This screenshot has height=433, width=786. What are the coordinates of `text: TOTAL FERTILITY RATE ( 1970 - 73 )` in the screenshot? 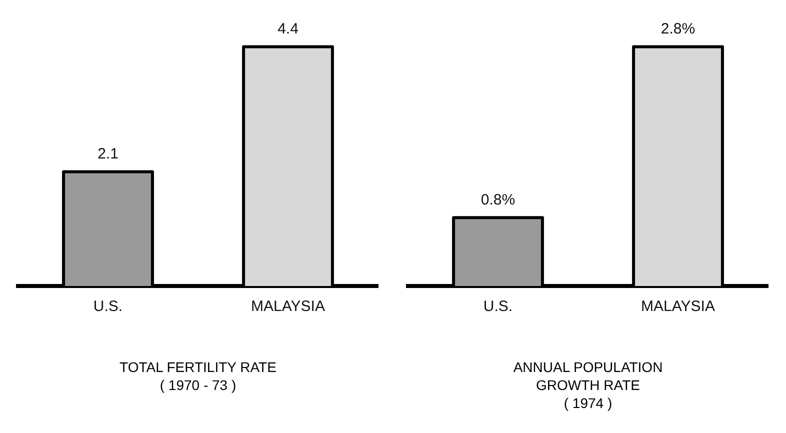 It's located at (198, 376).